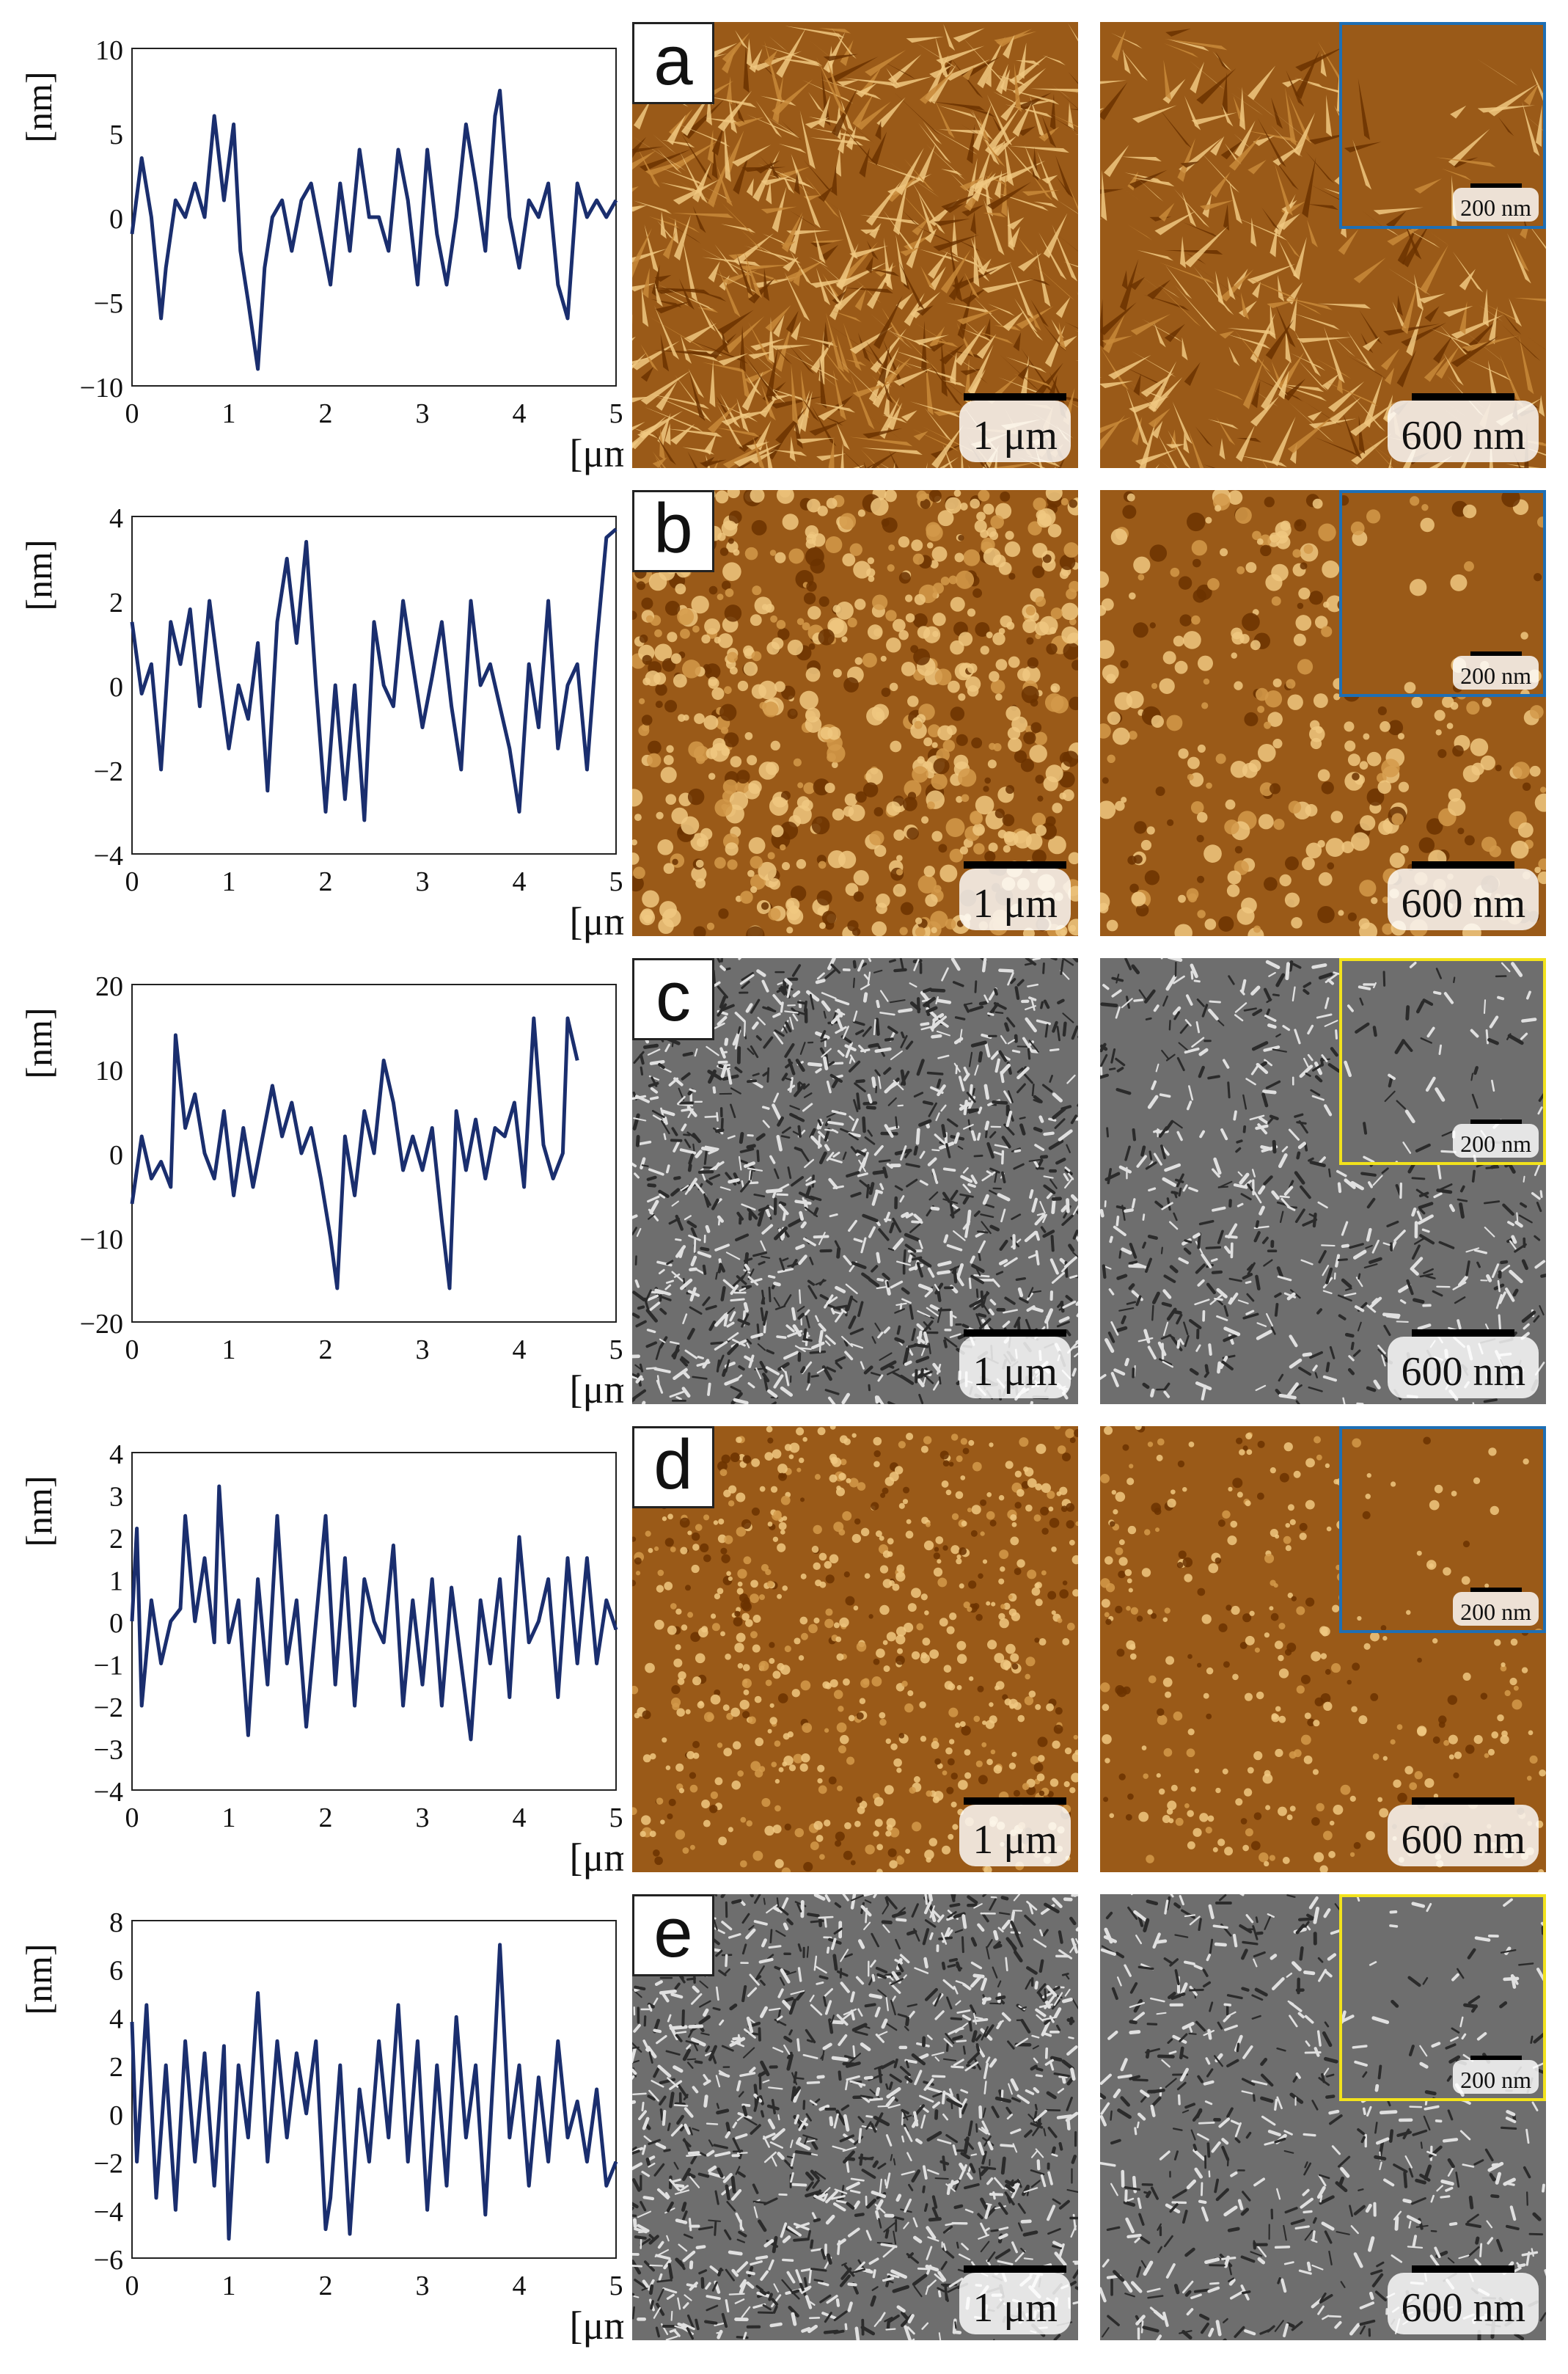 The image size is (1568, 2374). I want to click on micrograph-e: e 1 μm, so click(855, 2117).